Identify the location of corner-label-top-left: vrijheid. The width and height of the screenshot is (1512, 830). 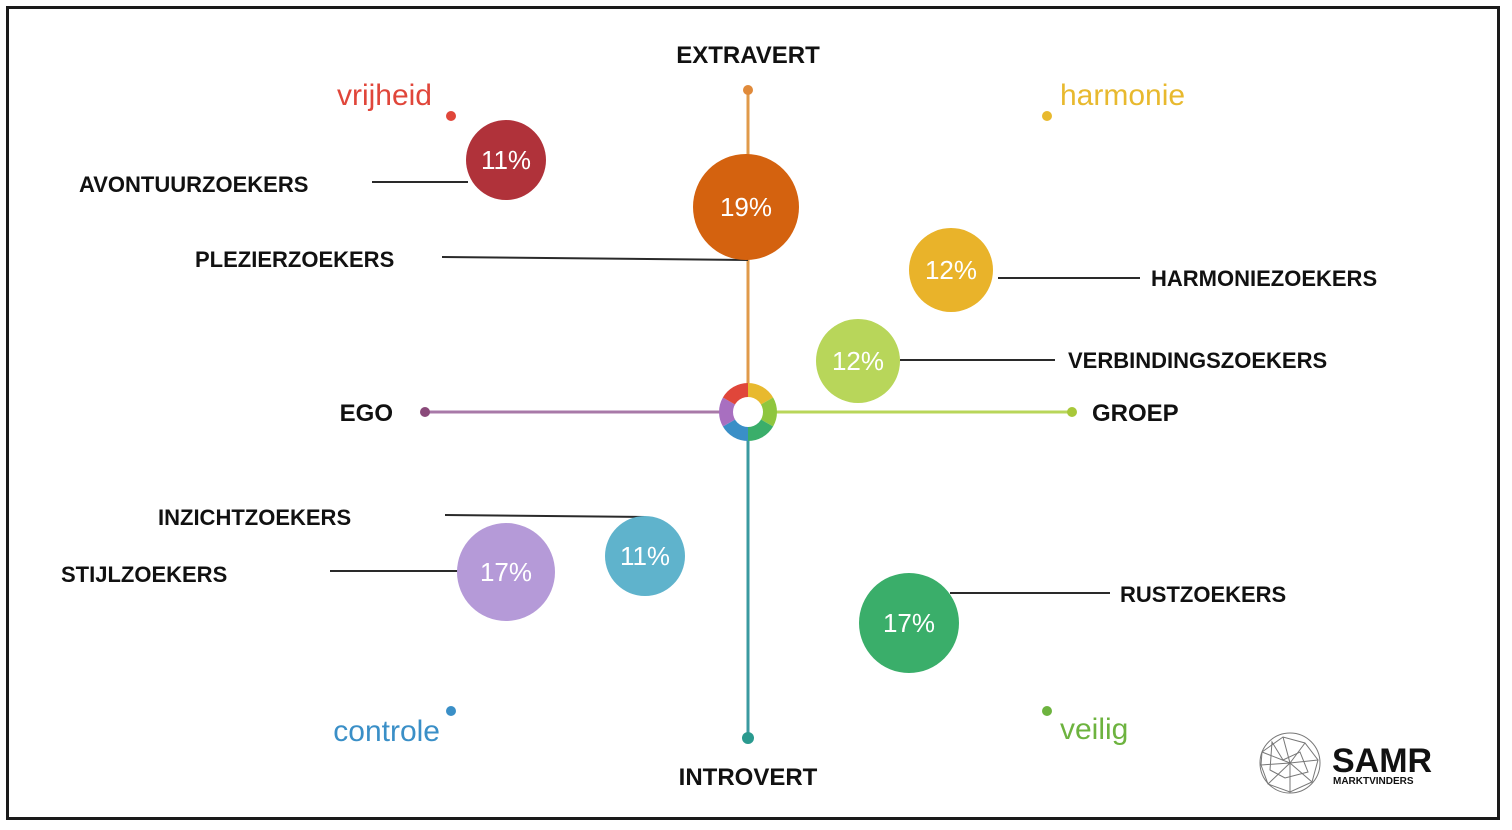
(384, 95).